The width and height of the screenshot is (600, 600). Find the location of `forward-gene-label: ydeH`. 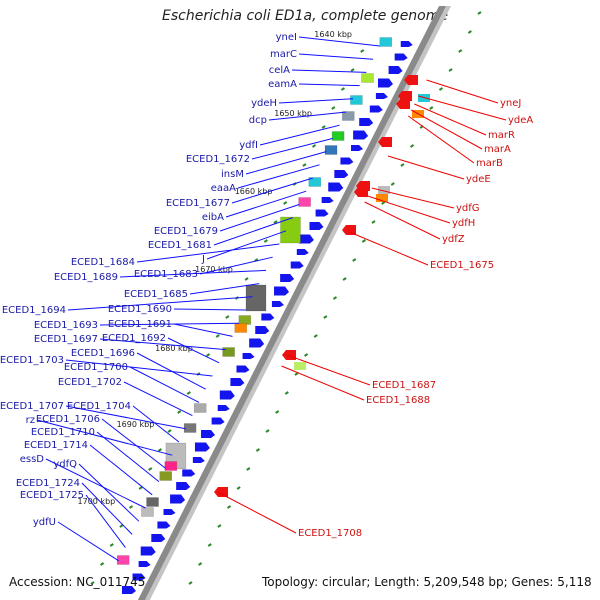

forward-gene-label: ydeH is located at coordinates (264, 103).